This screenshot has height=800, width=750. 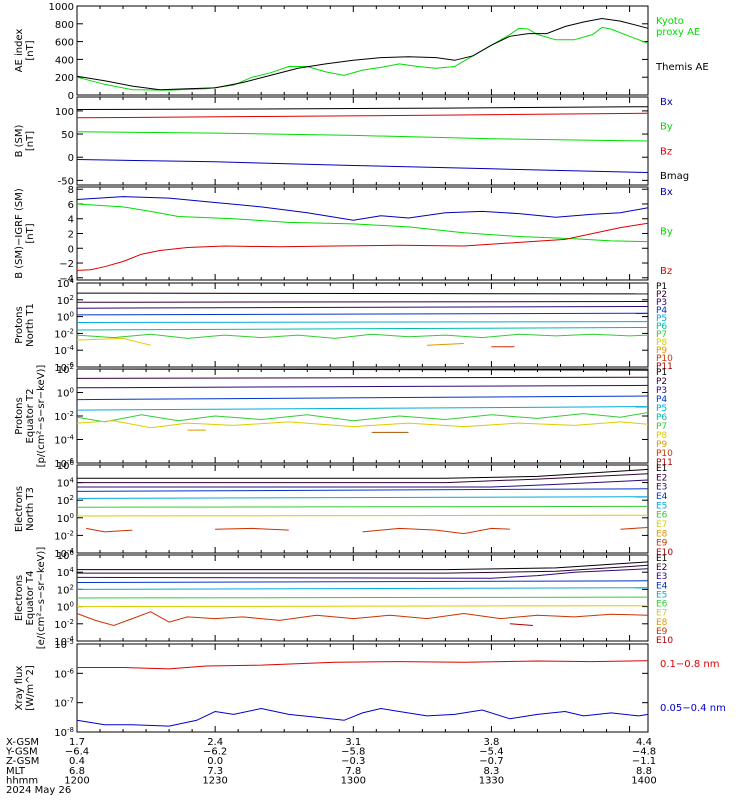 What do you see at coordinates (64, 25) in the screenshot?
I see `y-tick-label: 800` at bounding box center [64, 25].